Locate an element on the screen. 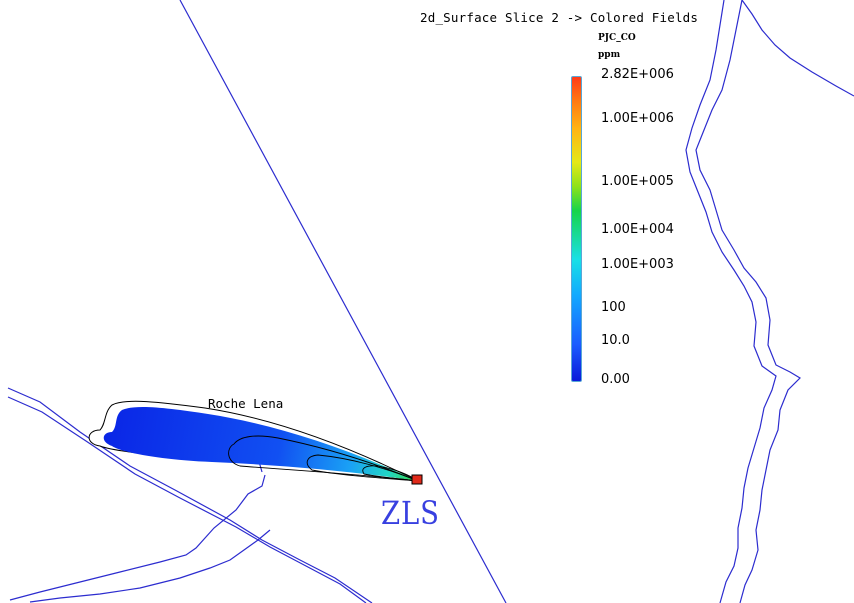 The height and width of the screenshot is (603, 854). plume-filled-field is located at coordinates (260, 444).